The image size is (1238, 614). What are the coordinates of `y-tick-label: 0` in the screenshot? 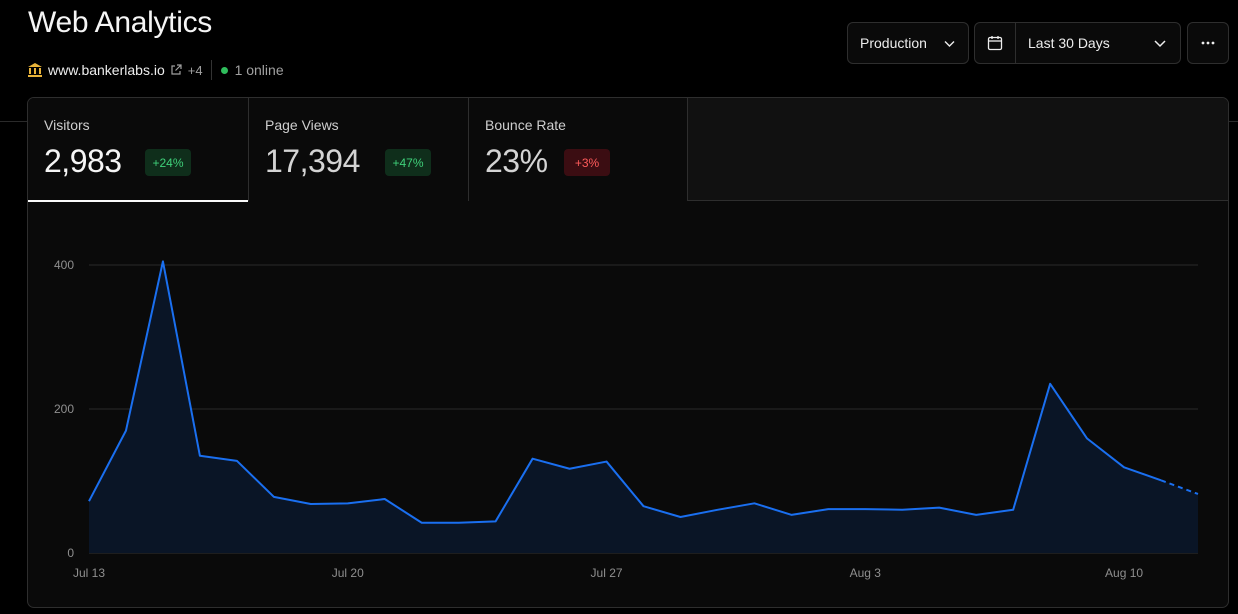 It's located at (70, 553).